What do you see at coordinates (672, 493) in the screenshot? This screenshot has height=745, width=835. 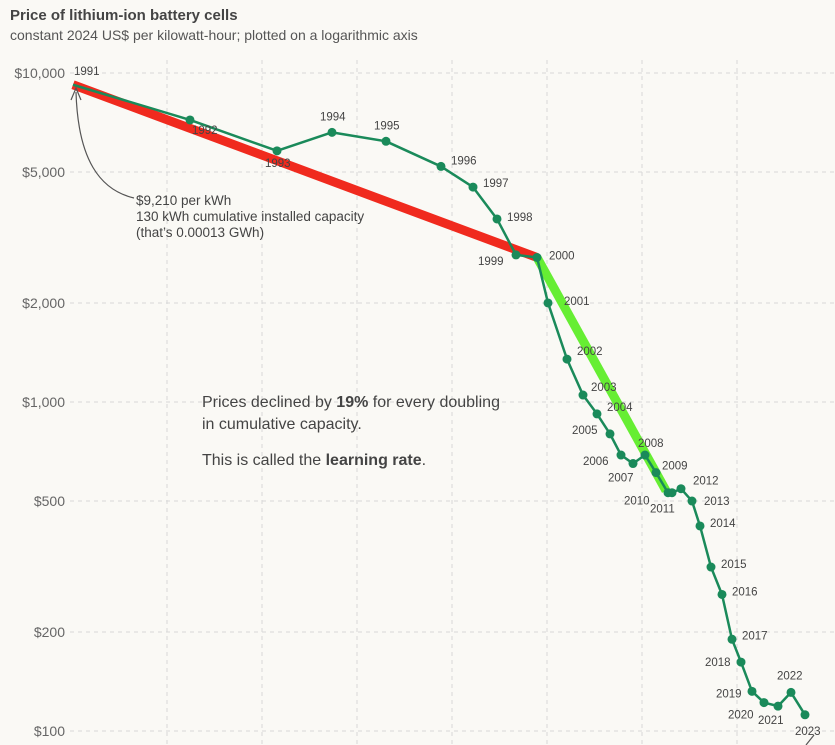 I see `data-point-2011` at bounding box center [672, 493].